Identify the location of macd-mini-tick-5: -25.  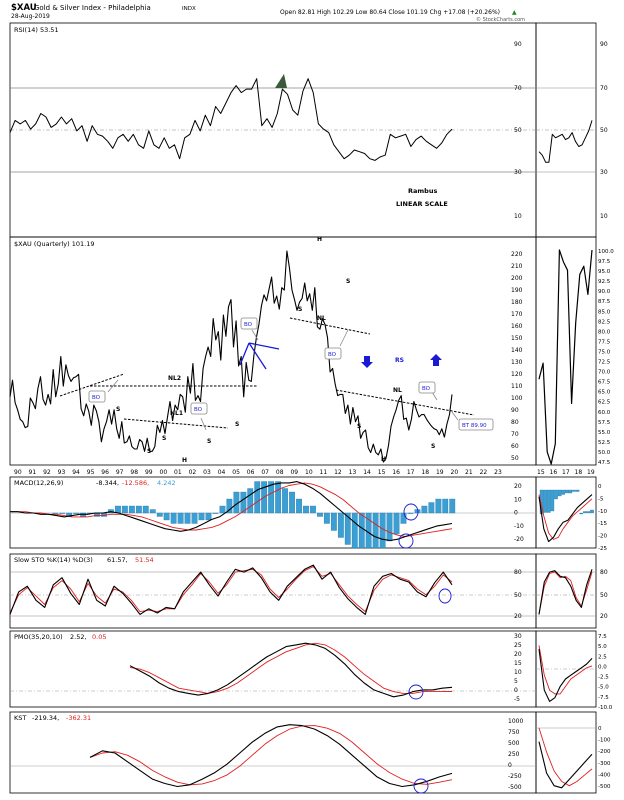
(602, 549).